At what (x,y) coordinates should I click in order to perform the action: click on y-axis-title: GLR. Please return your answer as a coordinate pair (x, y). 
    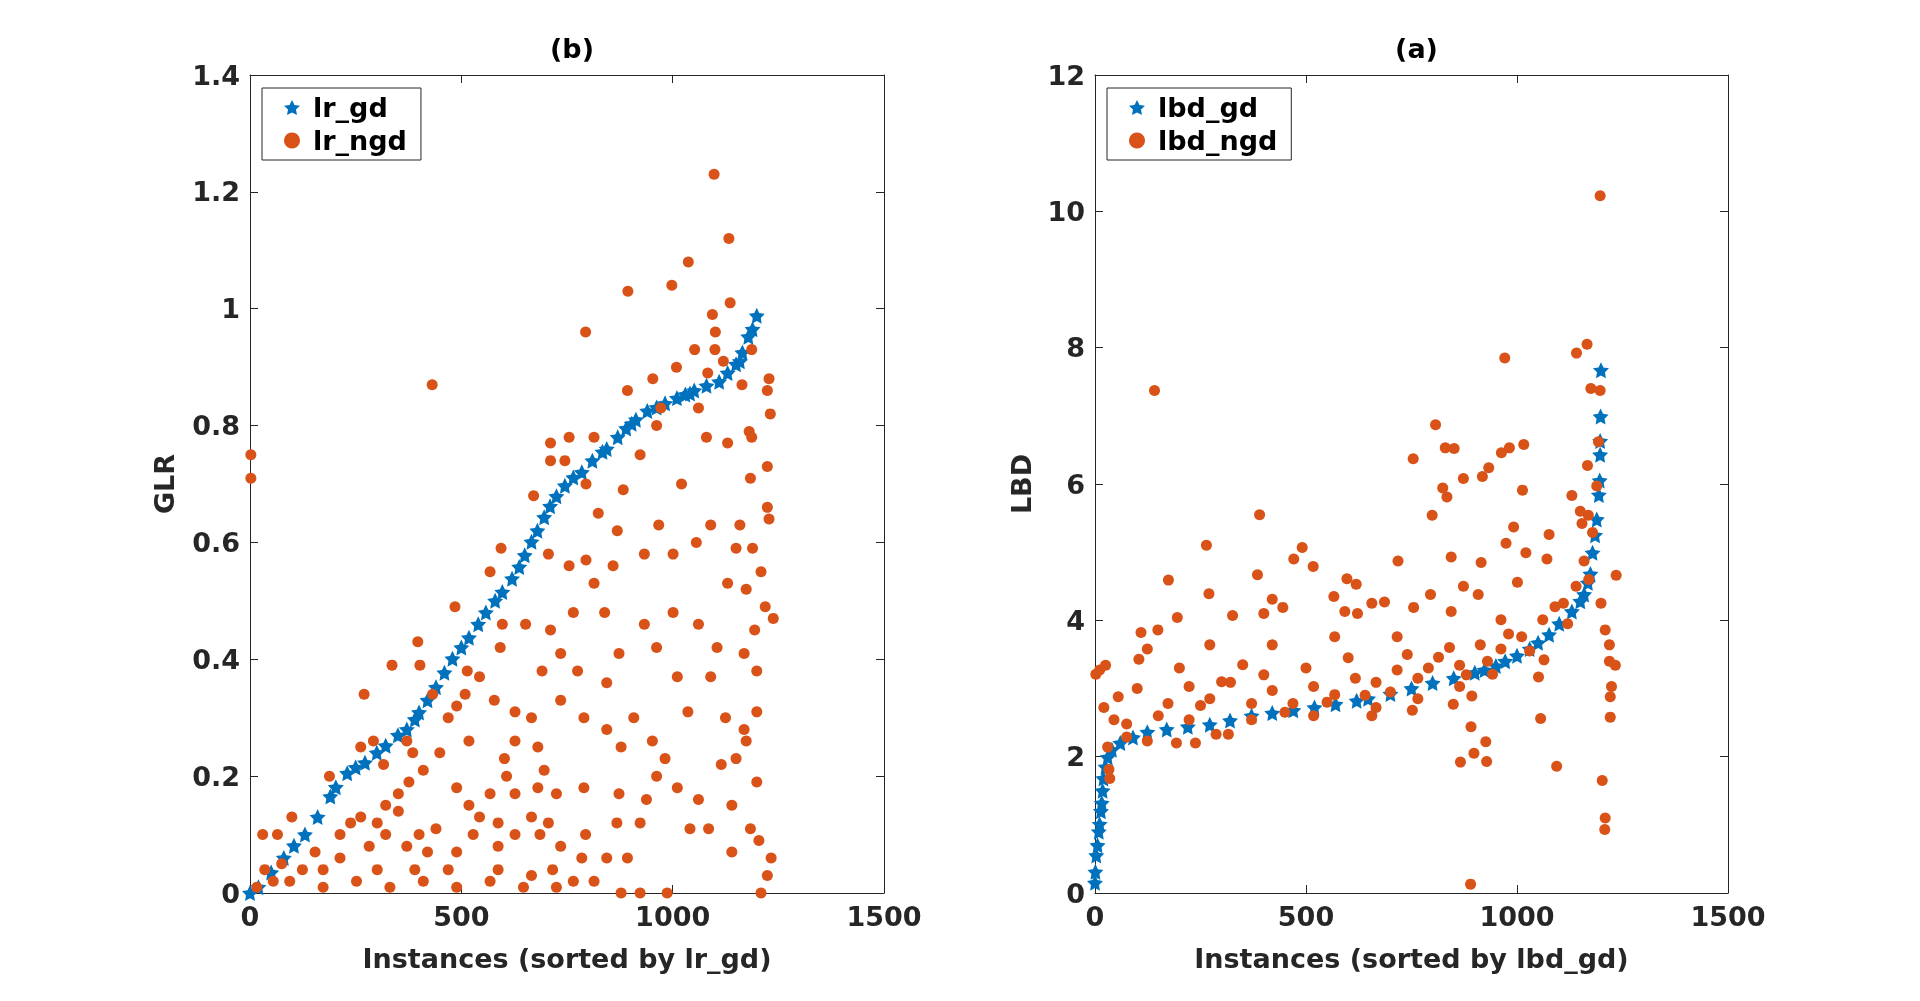
    Looking at the image, I should click on (164, 484).